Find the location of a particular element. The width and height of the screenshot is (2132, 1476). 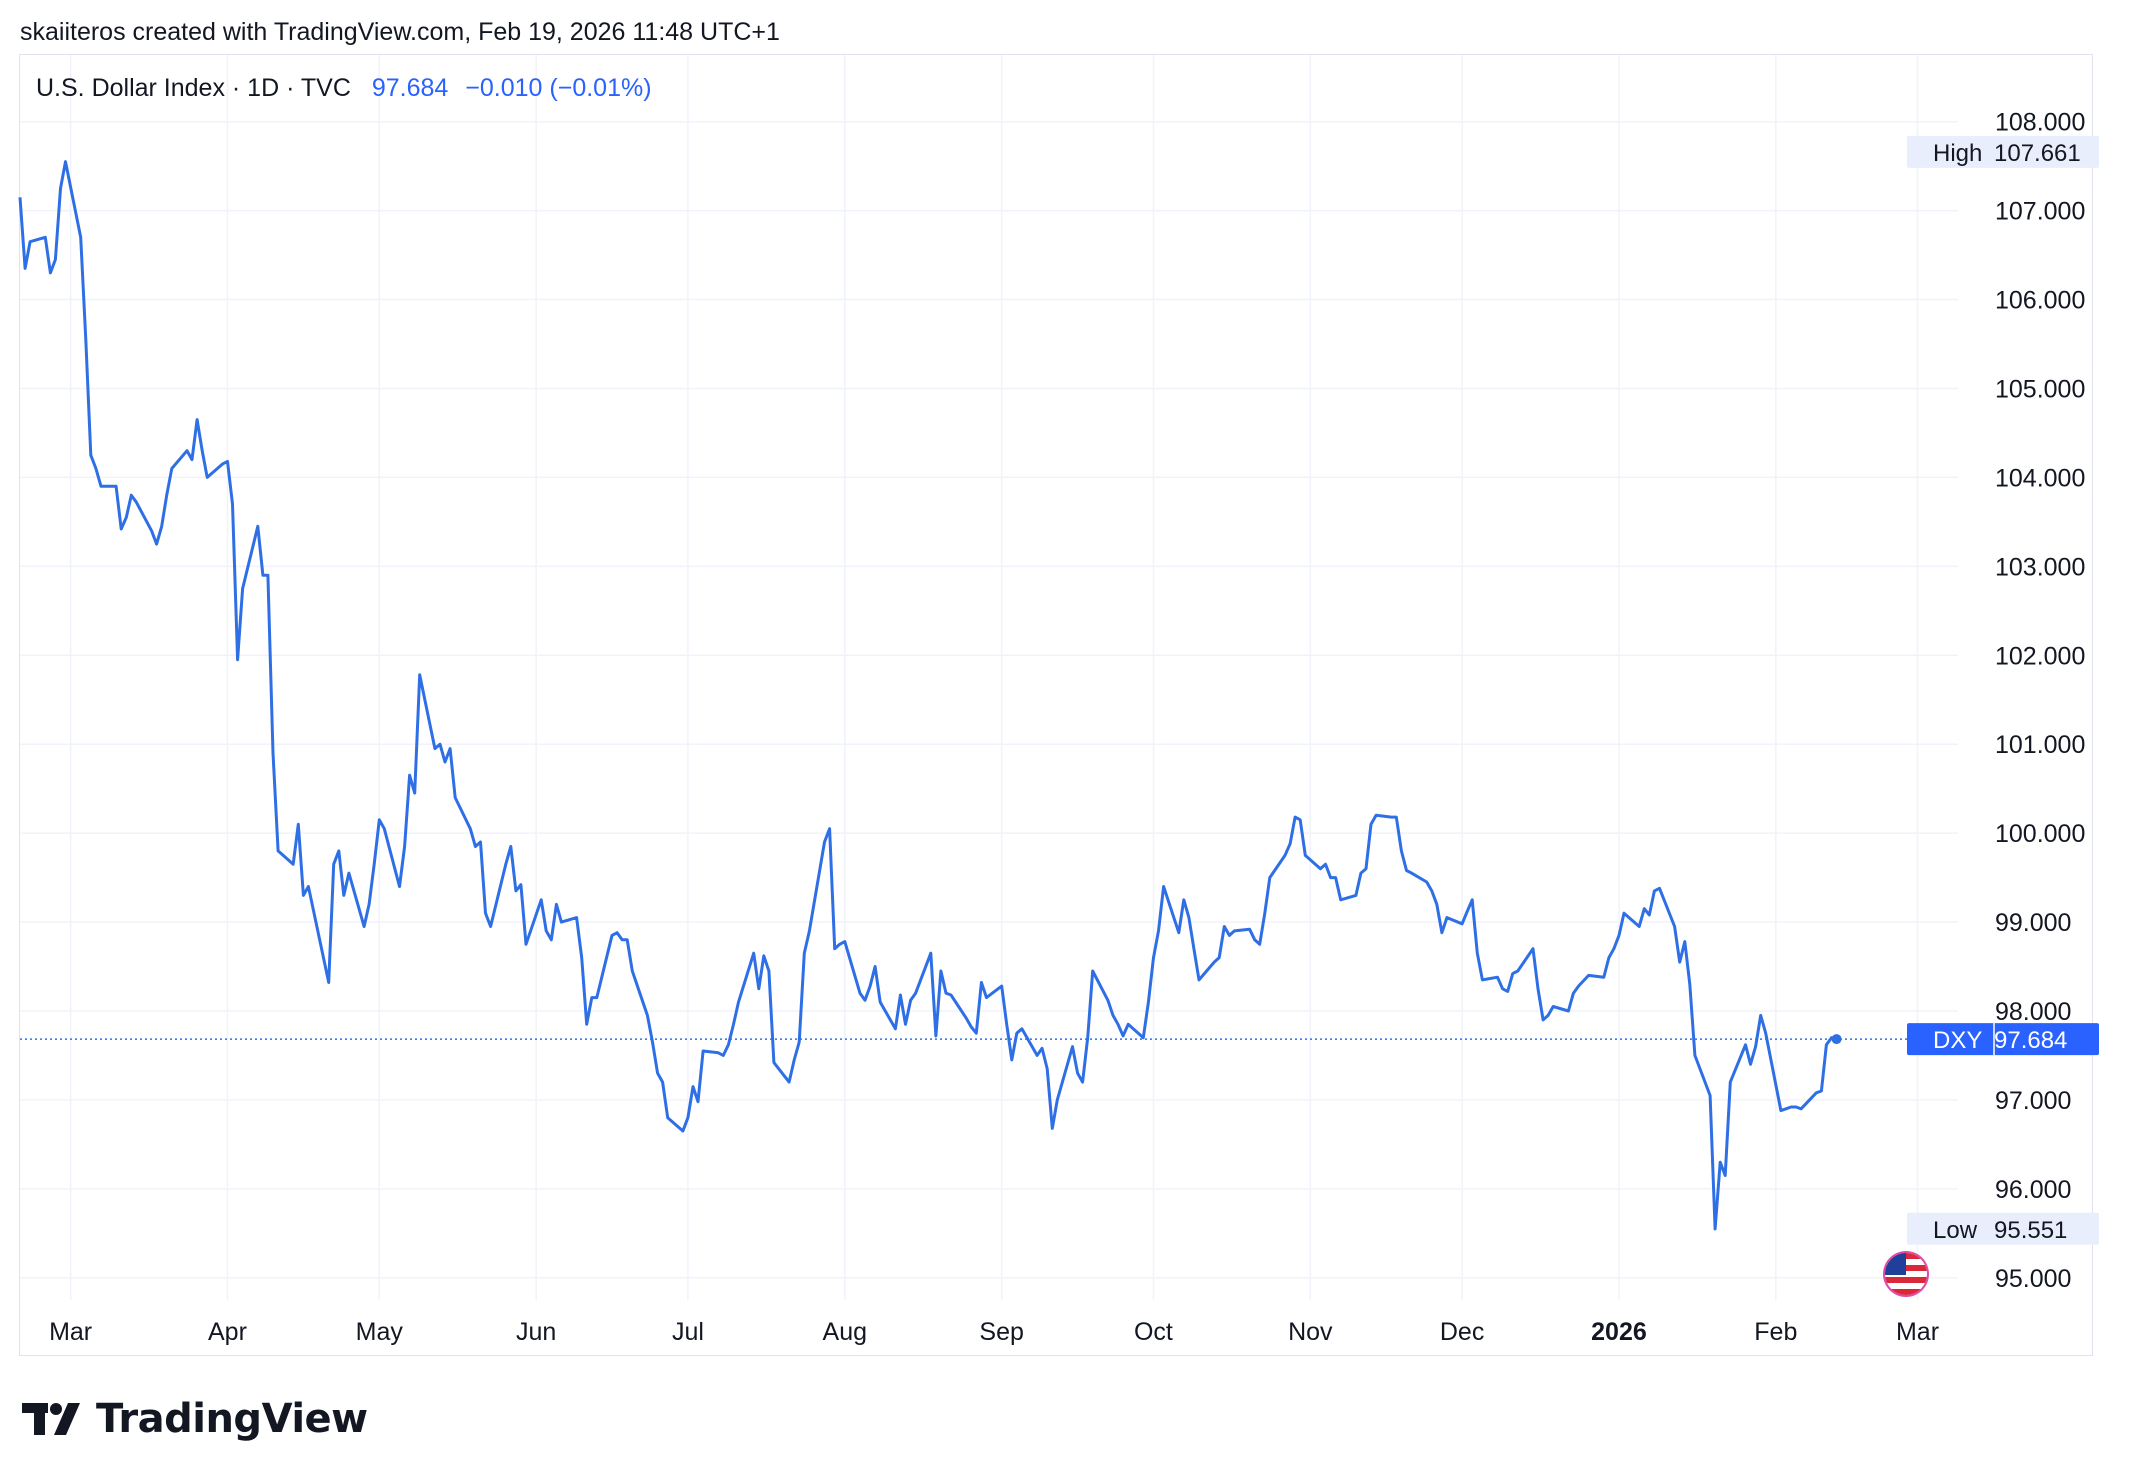

y-tick-label: 105.000 is located at coordinates (2040, 389).